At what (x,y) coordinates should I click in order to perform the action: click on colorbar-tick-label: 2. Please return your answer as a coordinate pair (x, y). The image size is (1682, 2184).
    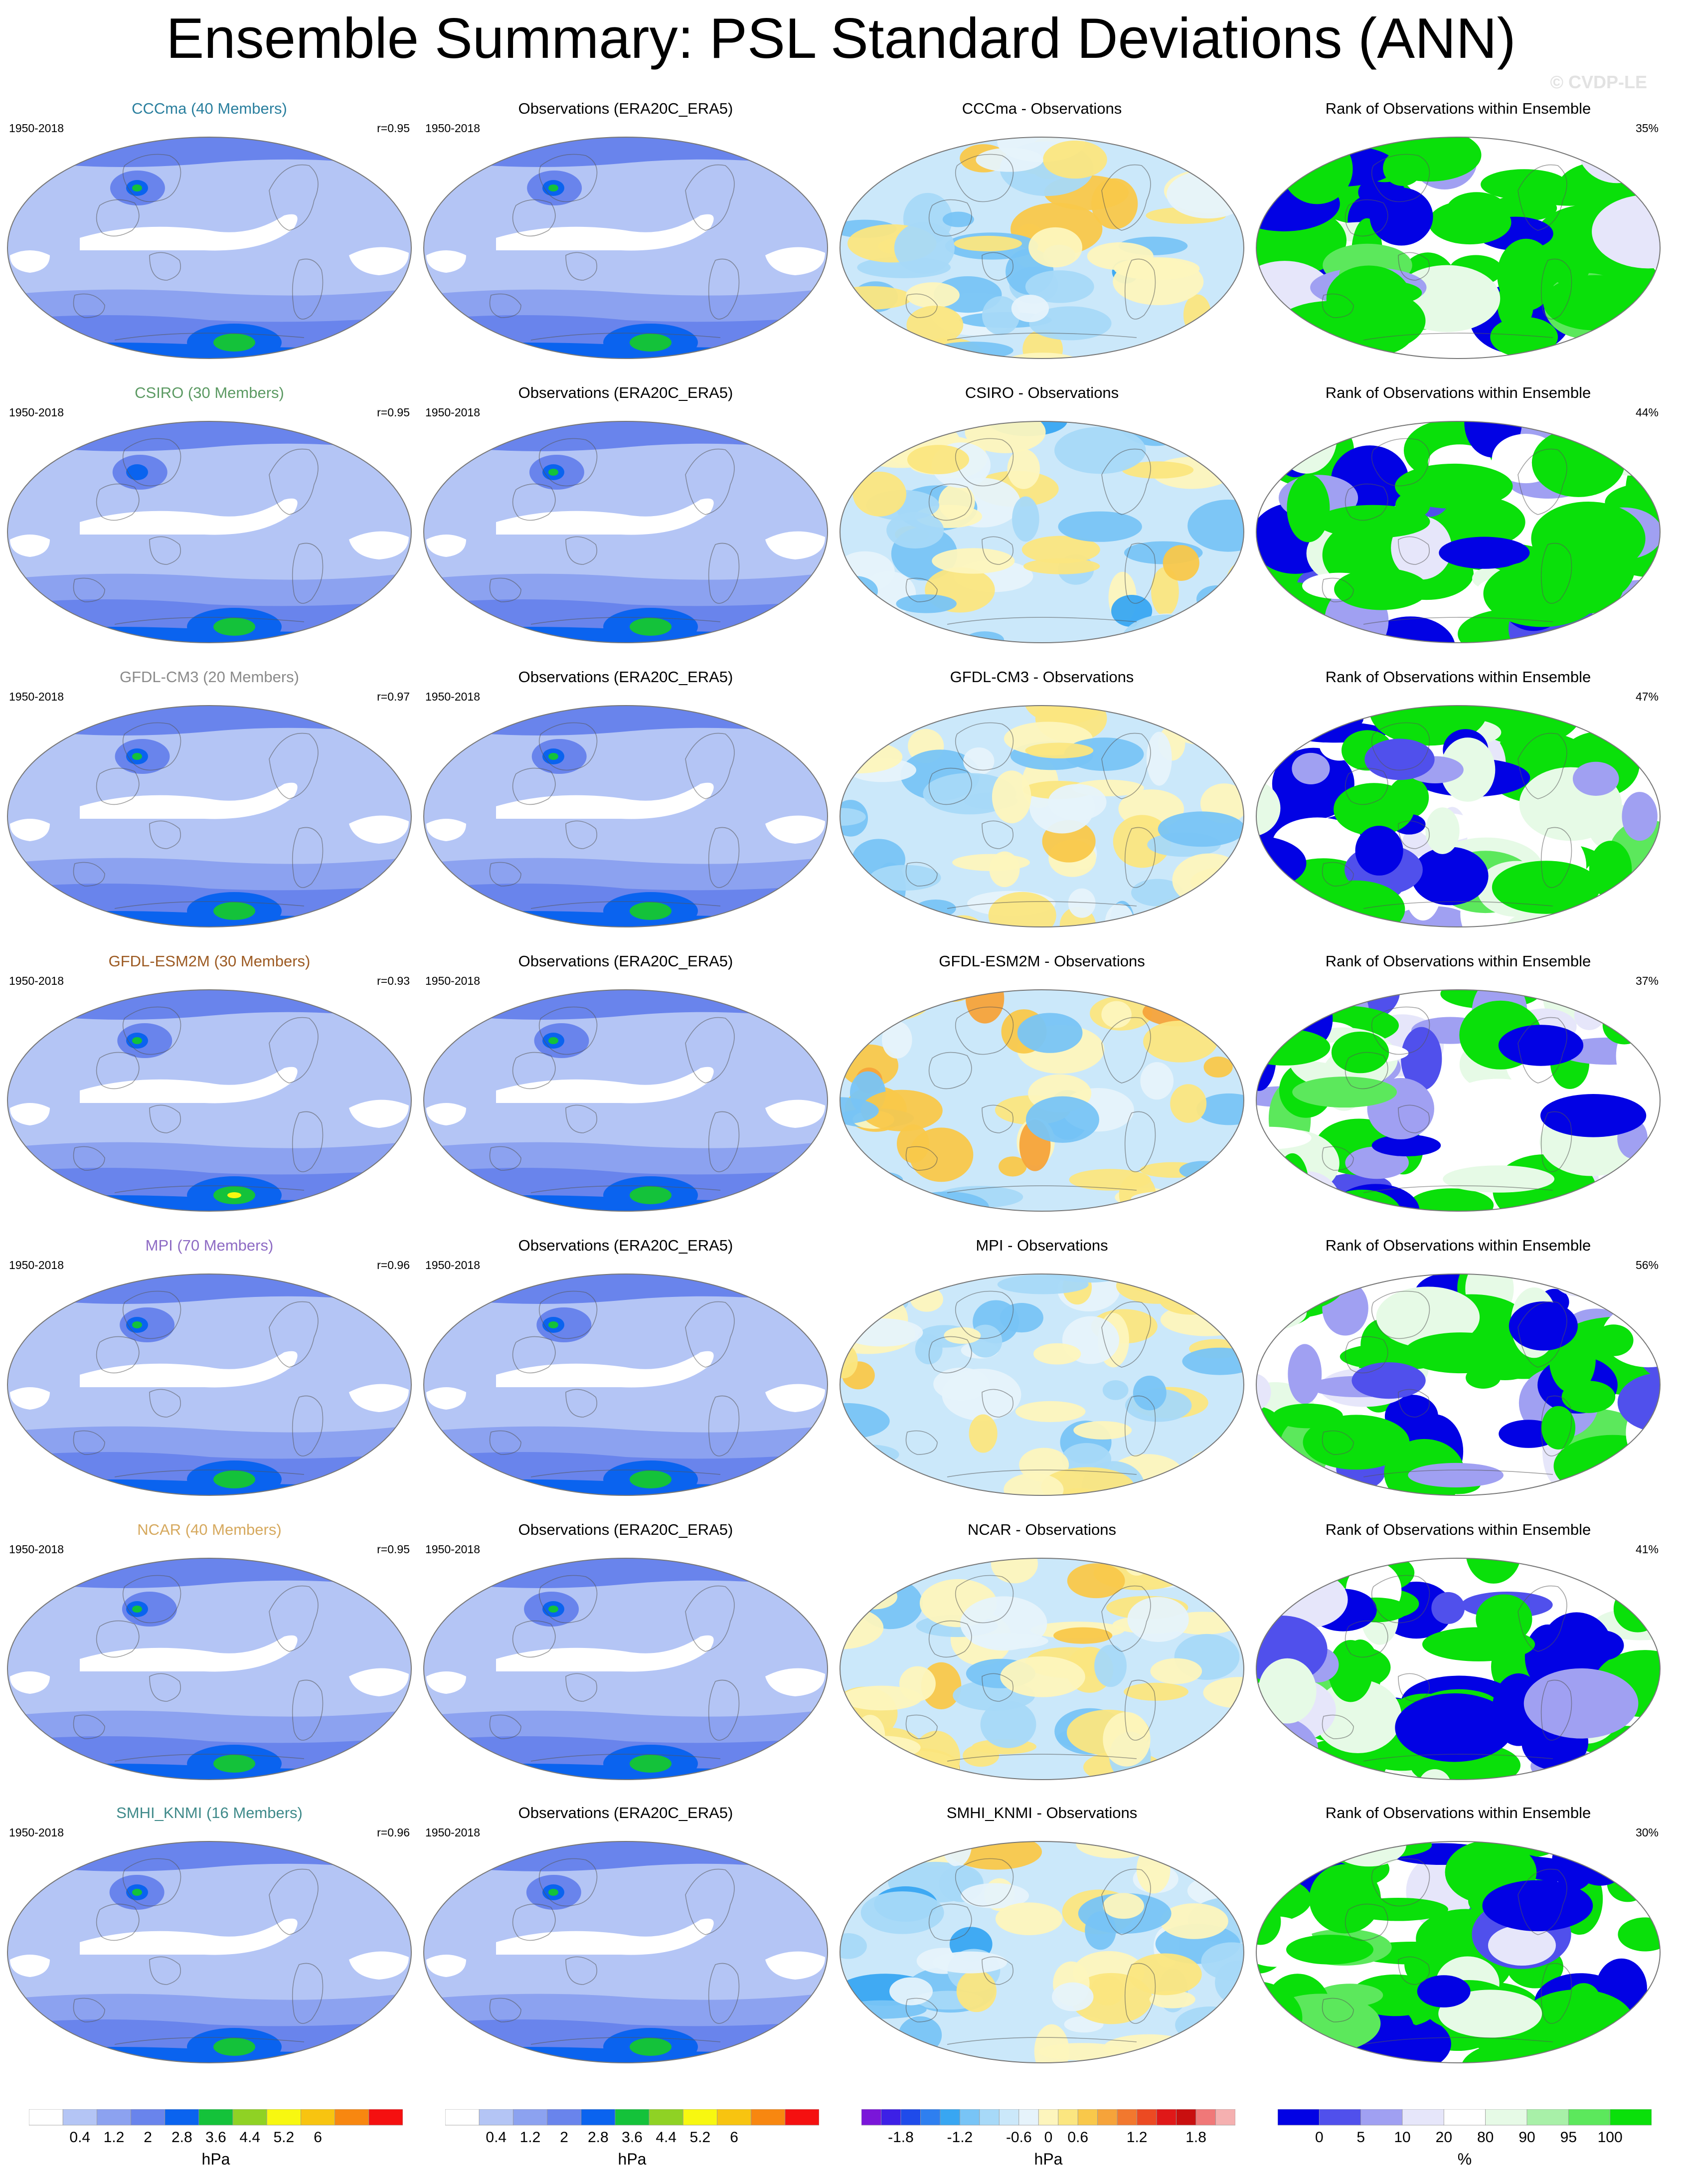
    Looking at the image, I should click on (564, 2137).